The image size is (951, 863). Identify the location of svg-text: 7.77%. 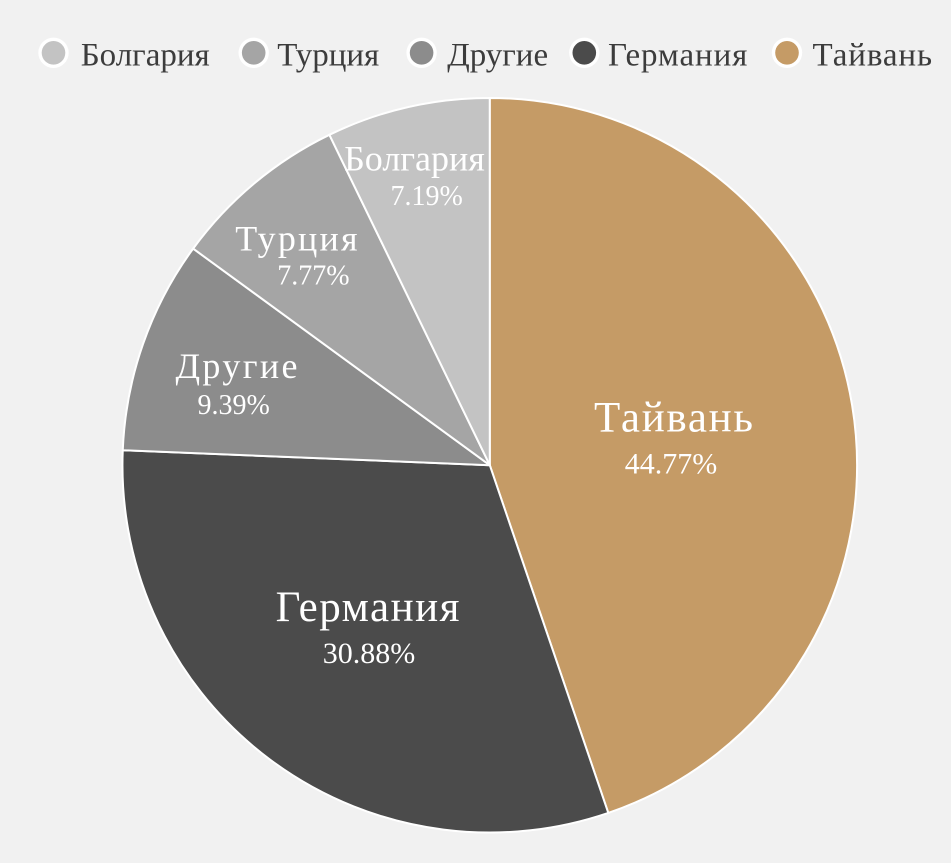
(313, 275).